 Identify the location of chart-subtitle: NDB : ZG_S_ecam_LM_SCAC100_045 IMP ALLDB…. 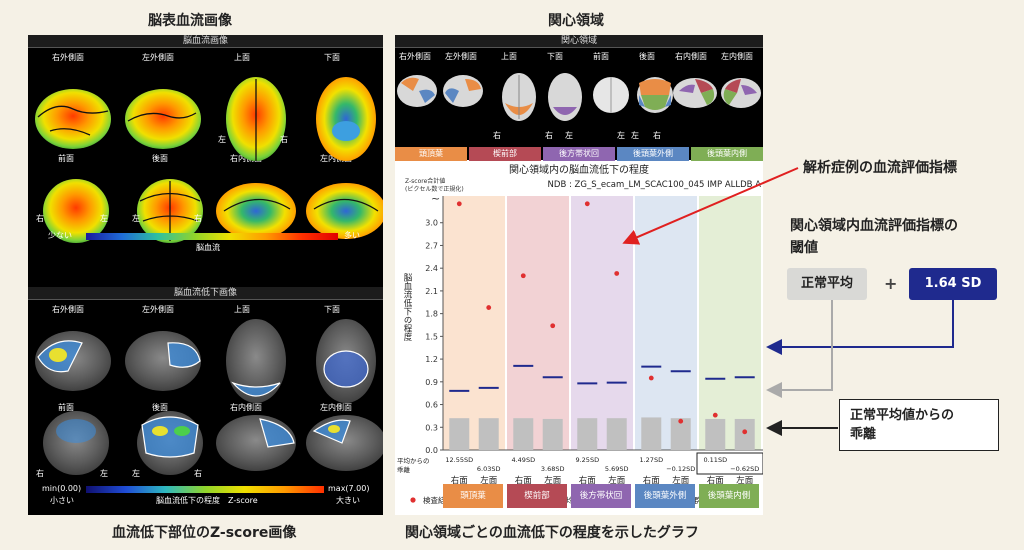
(655, 185).